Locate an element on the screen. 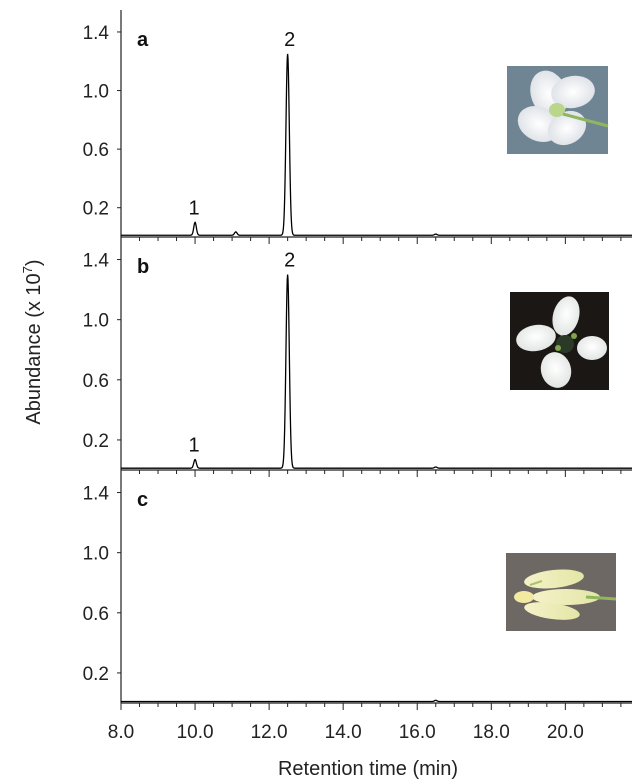 The width and height of the screenshot is (637, 784). white-flower-photo is located at coordinates (558, 110).